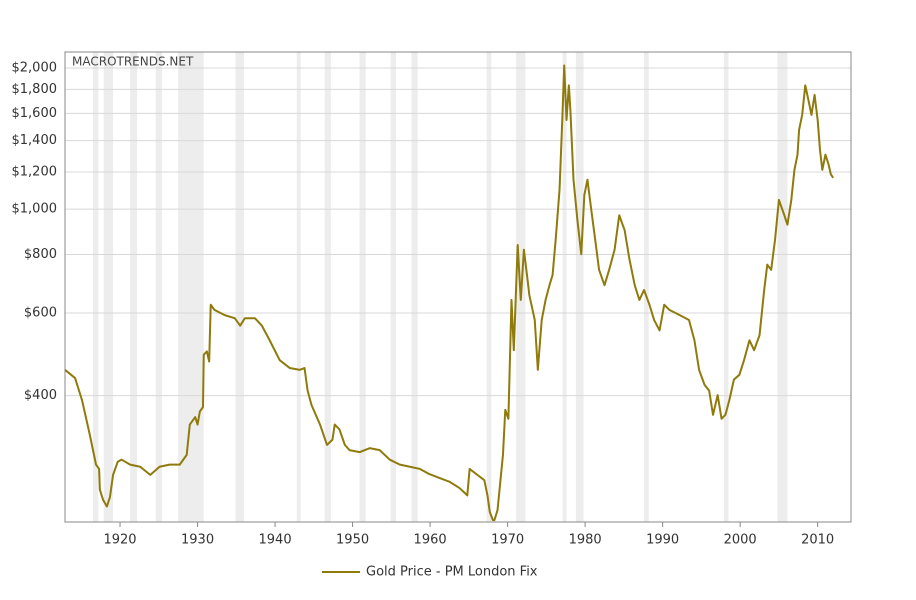  What do you see at coordinates (430, 540) in the screenshot?
I see `x-tick-label: 1960` at bounding box center [430, 540].